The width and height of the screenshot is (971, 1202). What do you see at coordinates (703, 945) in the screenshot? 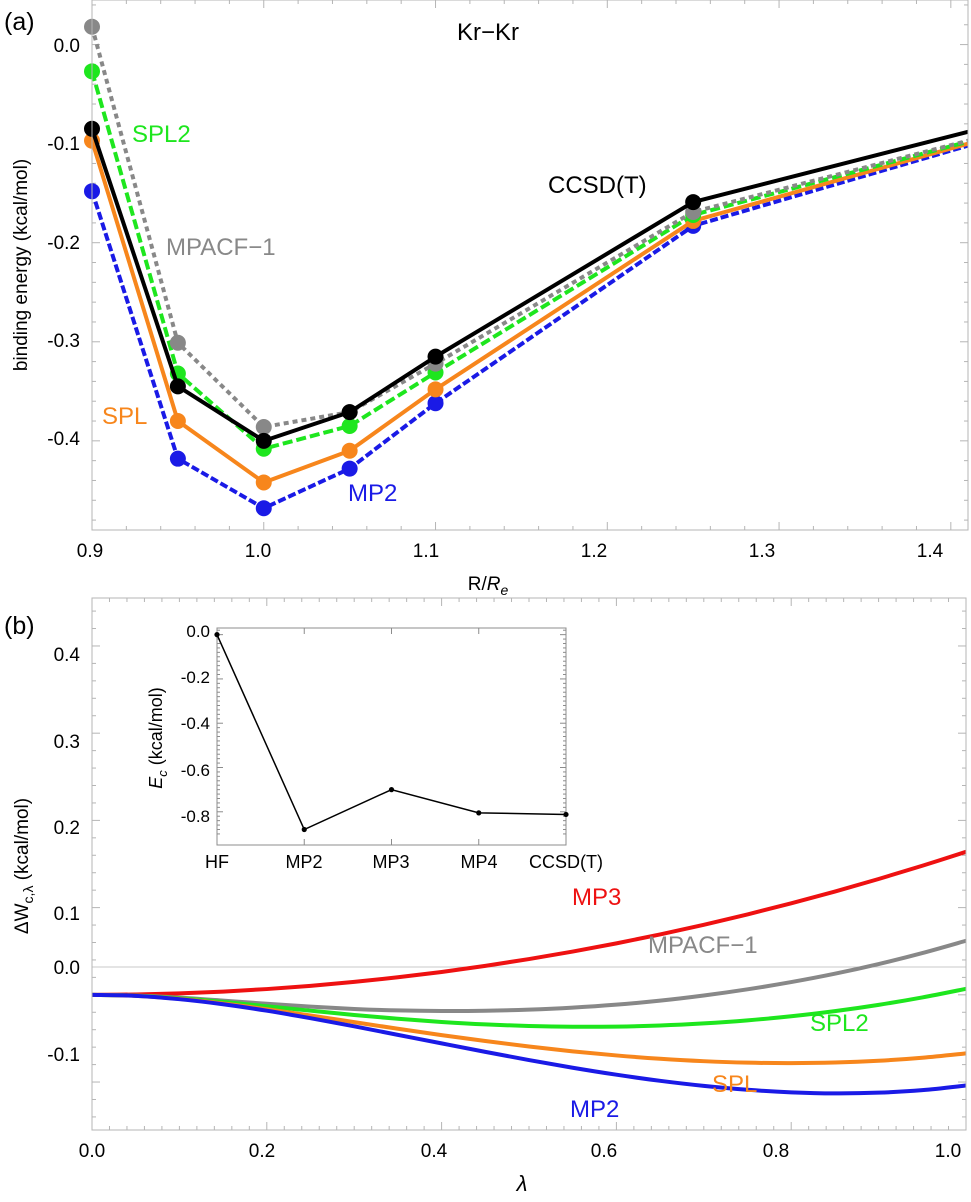
I see `b-label-mpacf1: MPACF−1` at bounding box center [703, 945].